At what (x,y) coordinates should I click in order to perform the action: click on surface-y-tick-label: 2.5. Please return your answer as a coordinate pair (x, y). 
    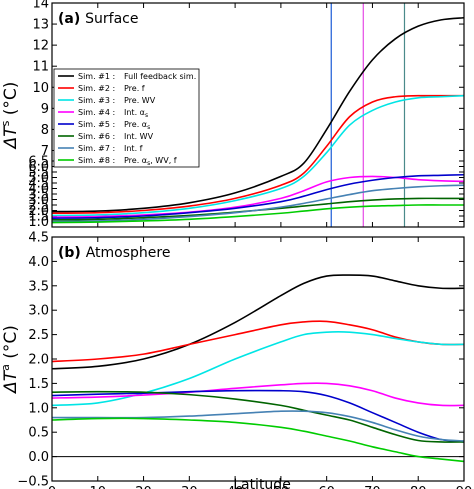
    Looking at the image, I should click on (38, 206).